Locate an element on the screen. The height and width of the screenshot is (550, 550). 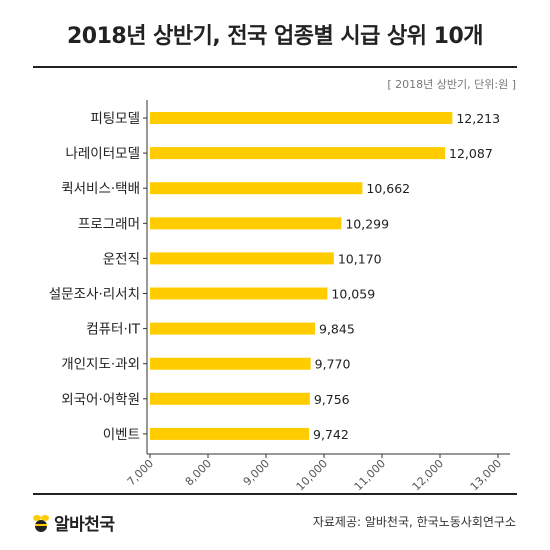
category-label: 프로그래머 is located at coordinates (109, 224).